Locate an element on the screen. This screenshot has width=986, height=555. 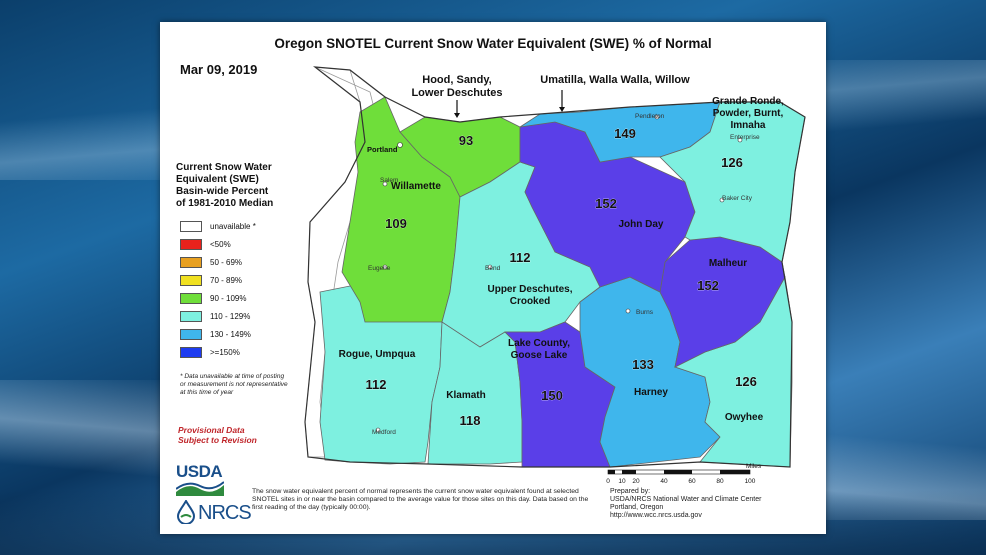
city-enterprise-marker is located at coordinates (740, 140).